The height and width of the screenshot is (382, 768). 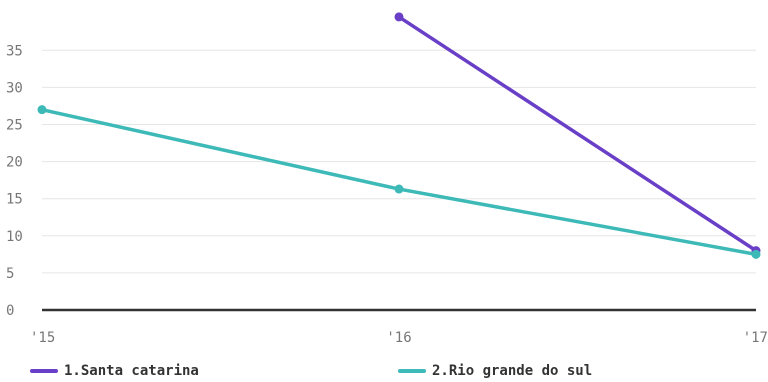 What do you see at coordinates (755, 338) in the screenshot?
I see `x-tick-2: '17` at bounding box center [755, 338].